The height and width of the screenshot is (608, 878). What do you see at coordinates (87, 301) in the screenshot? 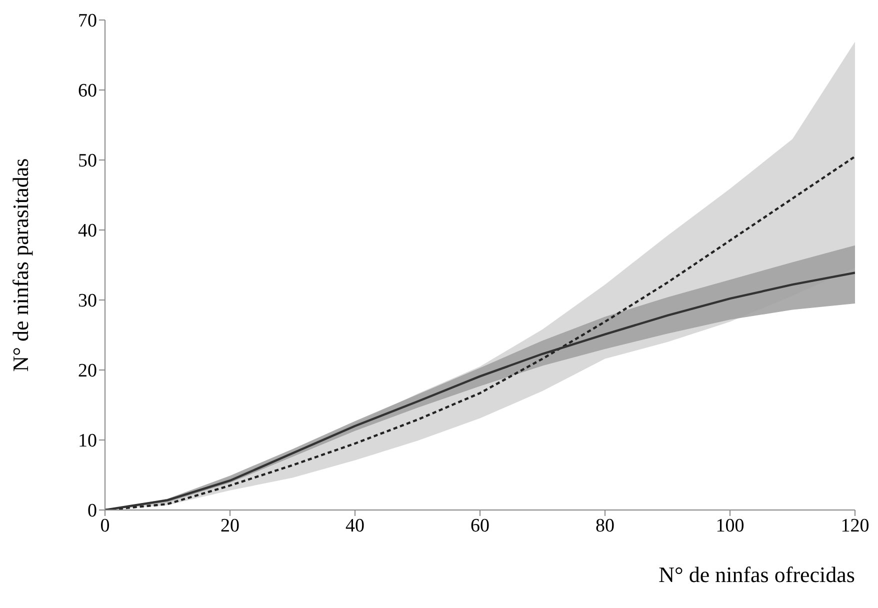
I see `y-tick-label: 30` at bounding box center [87, 301].